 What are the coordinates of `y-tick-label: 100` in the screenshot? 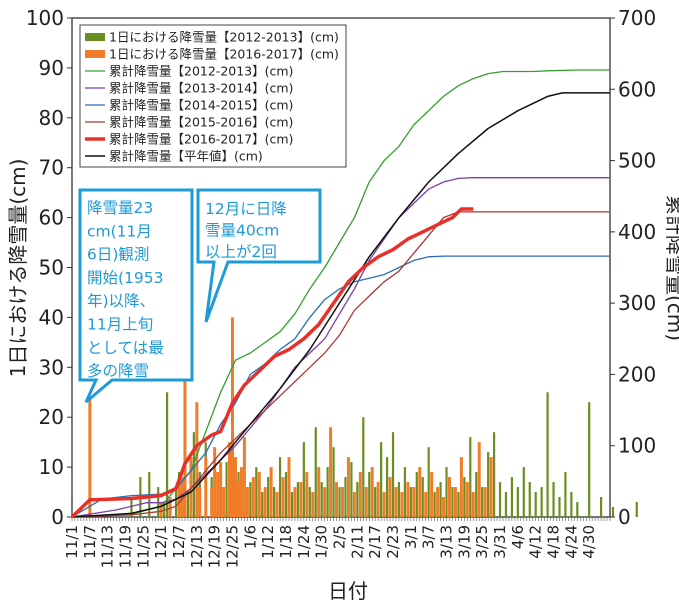 It's located at (45, 18).